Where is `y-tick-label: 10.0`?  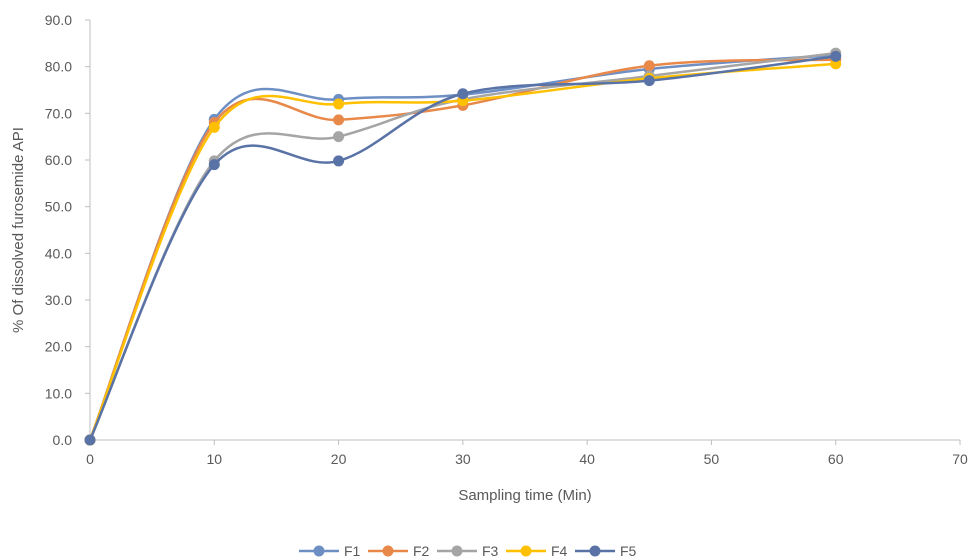
y-tick-label: 10.0 is located at coordinates (58, 393).